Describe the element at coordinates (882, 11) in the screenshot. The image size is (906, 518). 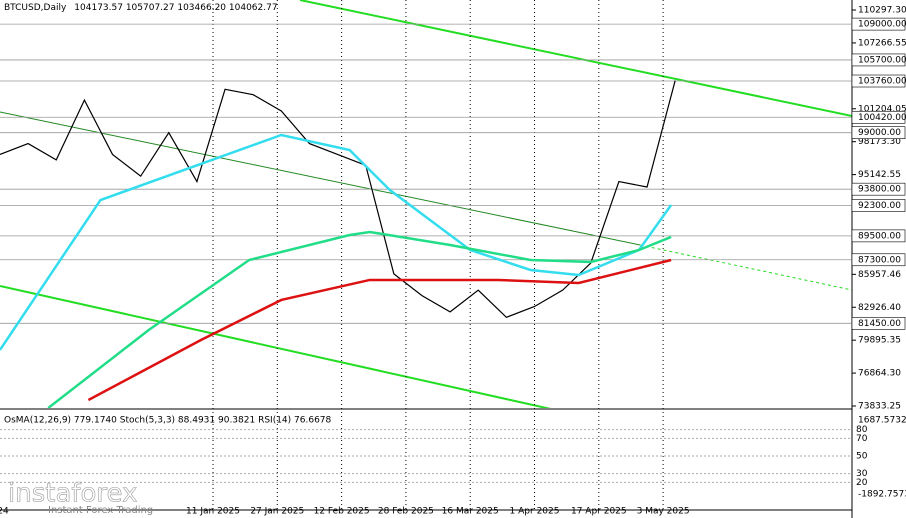
I see `y-tick-label: 110297.30` at that location.